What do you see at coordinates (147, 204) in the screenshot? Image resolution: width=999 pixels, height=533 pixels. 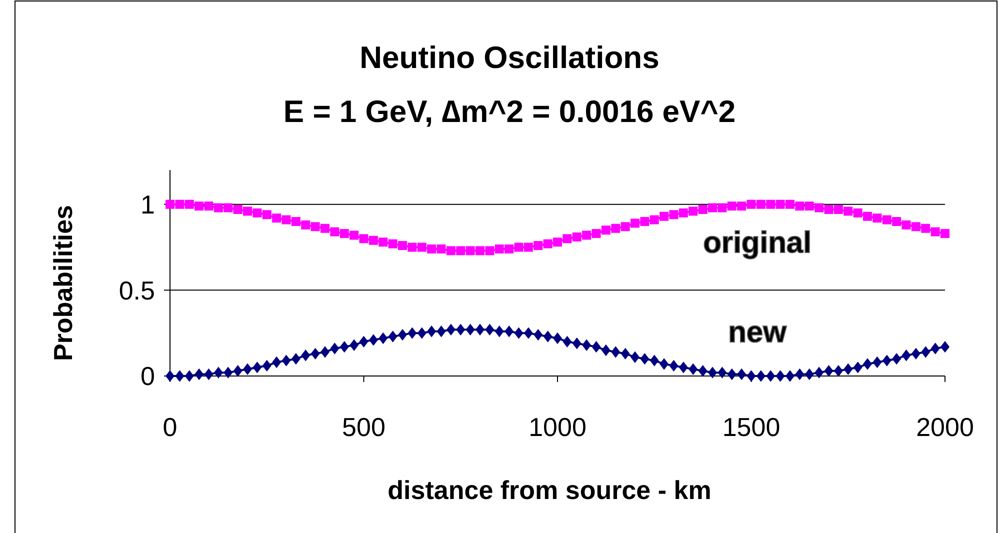 I see `y-tick-label: 1` at bounding box center [147, 204].